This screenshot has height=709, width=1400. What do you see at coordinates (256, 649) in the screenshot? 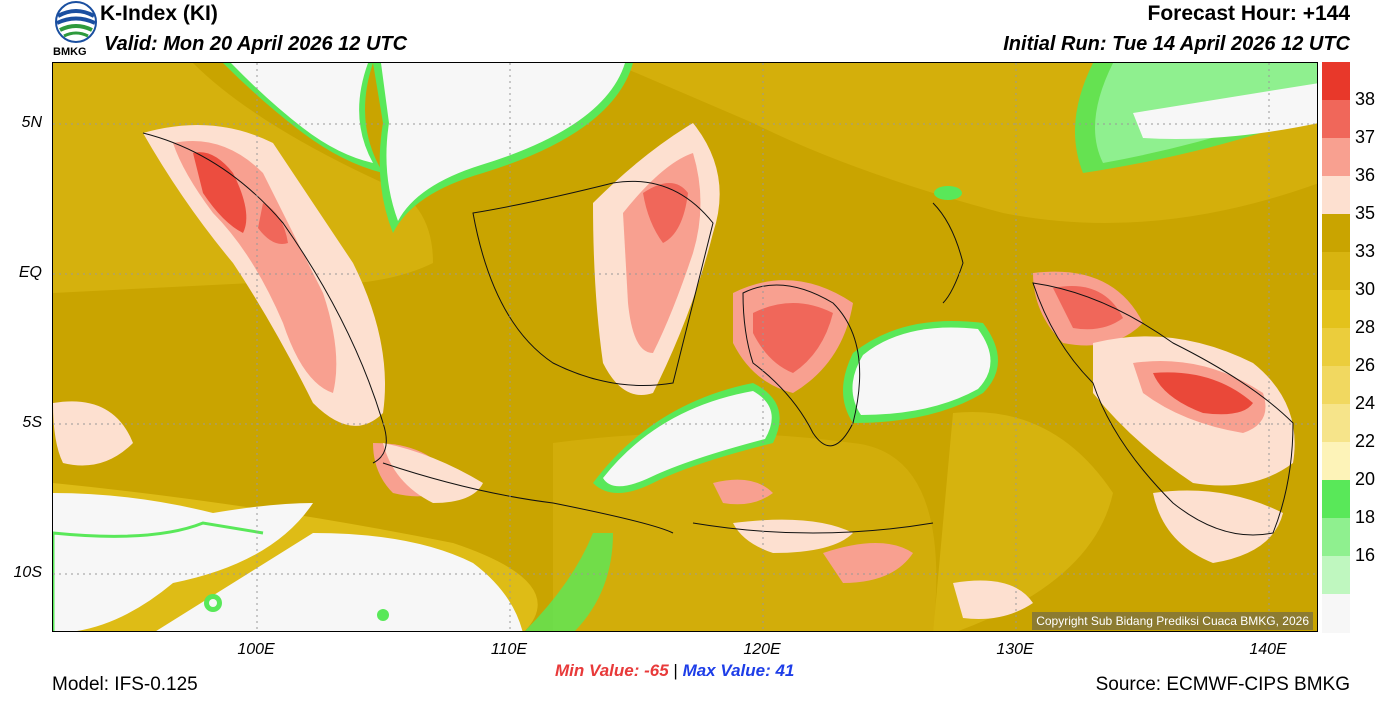
I see `lon-tick-100e: 100E` at bounding box center [256, 649].